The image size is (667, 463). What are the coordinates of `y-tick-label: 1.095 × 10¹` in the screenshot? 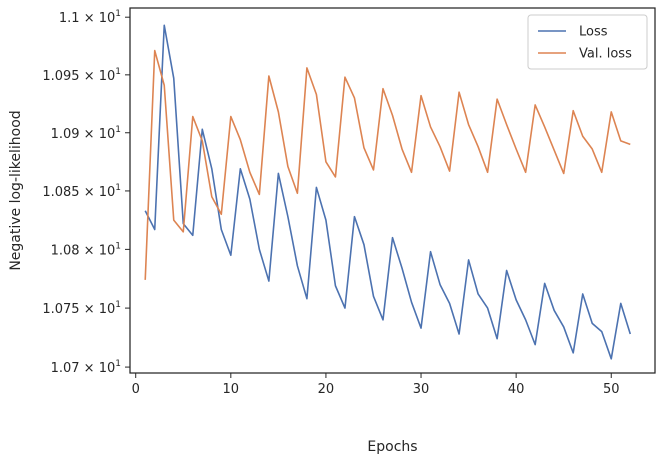 It's located at (81, 75).